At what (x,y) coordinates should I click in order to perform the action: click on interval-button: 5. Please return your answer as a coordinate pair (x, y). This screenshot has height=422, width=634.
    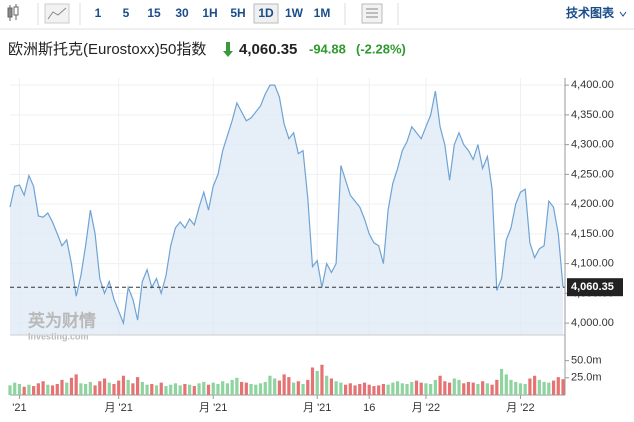
    Looking at the image, I should click on (126, 13).